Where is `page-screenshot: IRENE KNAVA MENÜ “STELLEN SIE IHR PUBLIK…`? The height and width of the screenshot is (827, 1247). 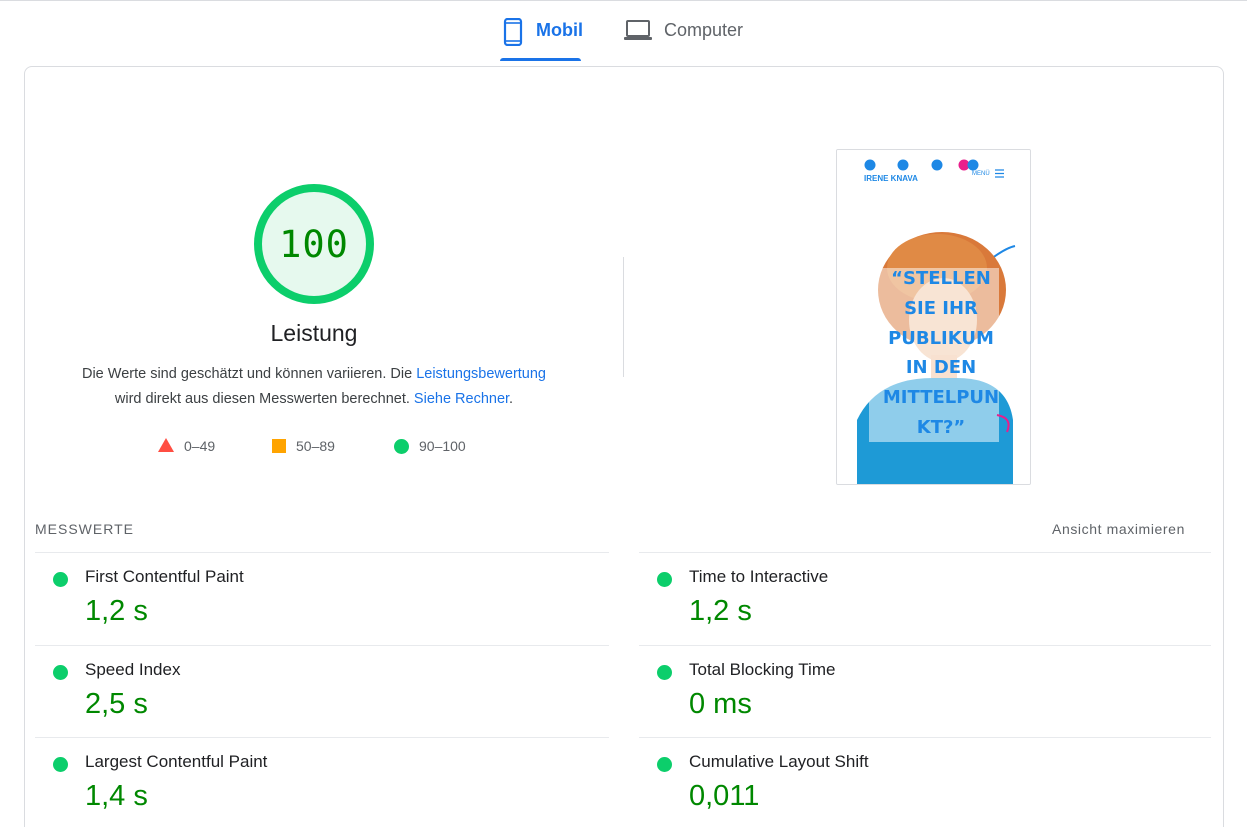 page-screenshot: IRENE KNAVA MENÜ “STELLEN SIE IHR PUBLIK… is located at coordinates (933, 317).